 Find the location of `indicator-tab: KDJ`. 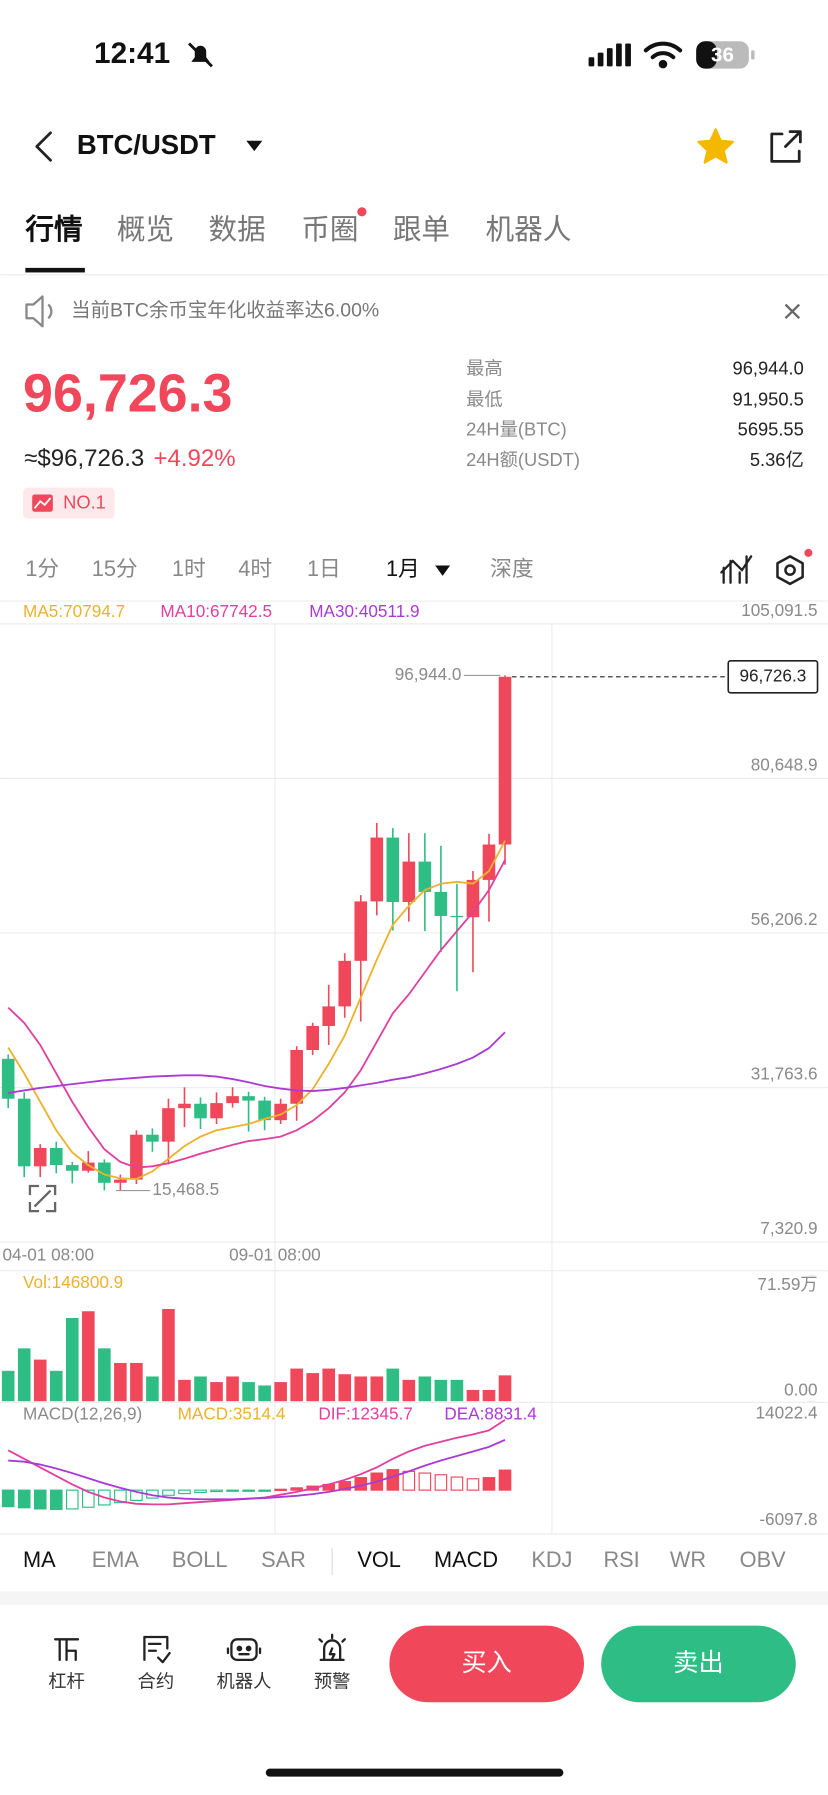

indicator-tab: KDJ is located at coordinates (551, 1559).